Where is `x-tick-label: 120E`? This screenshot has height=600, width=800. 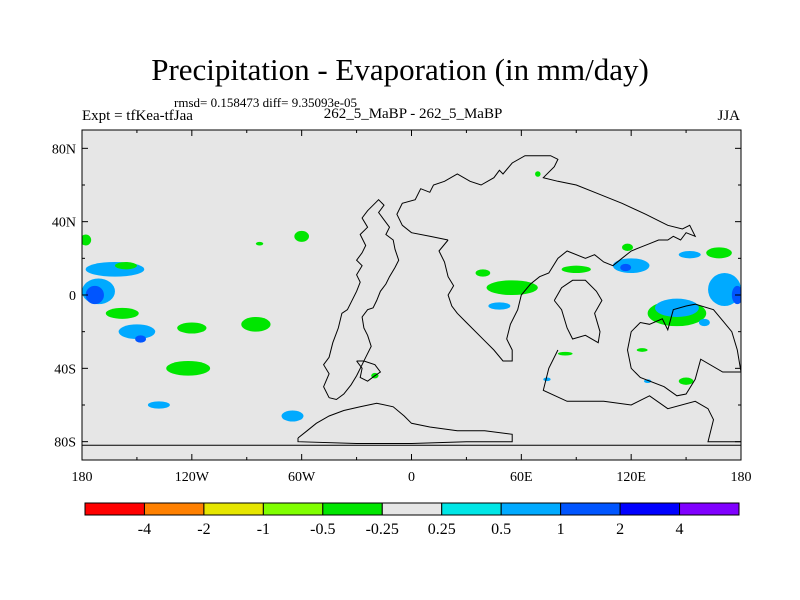 x-tick-label: 120E is located at coordinates (631, 477).